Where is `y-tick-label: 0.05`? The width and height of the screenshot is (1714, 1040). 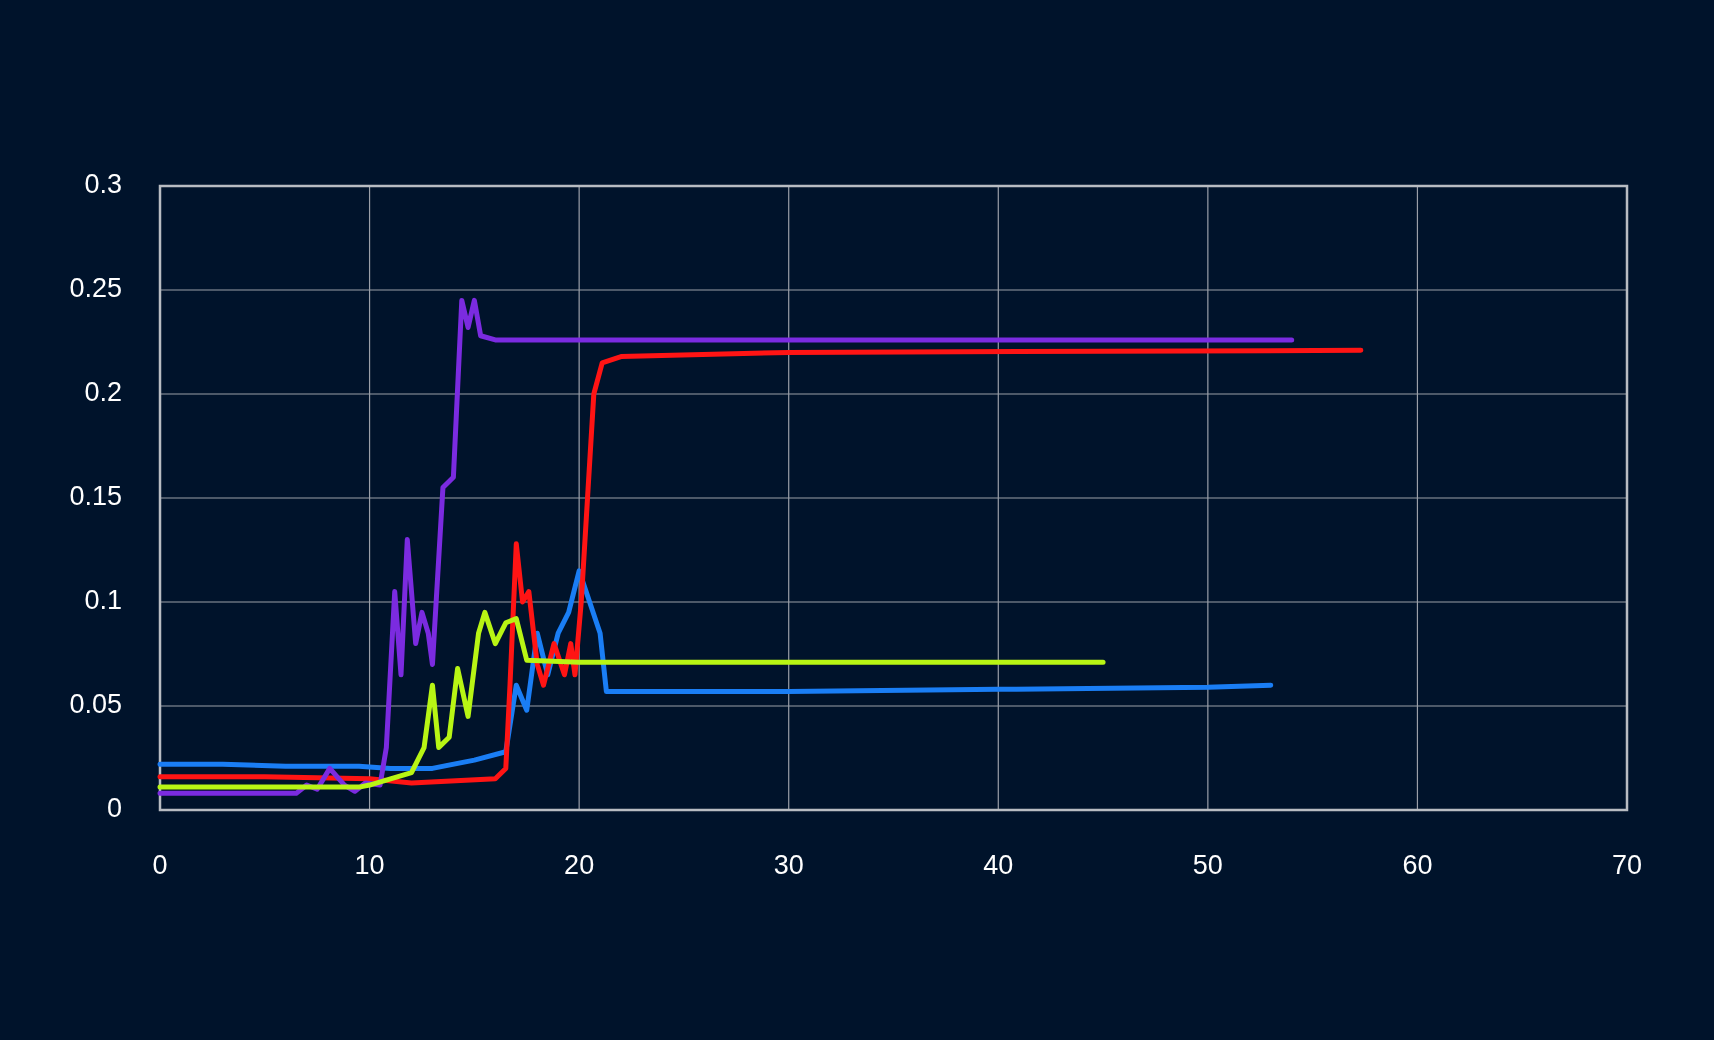
y-tick-label: 0.05 is located at coordinates (95, 704).